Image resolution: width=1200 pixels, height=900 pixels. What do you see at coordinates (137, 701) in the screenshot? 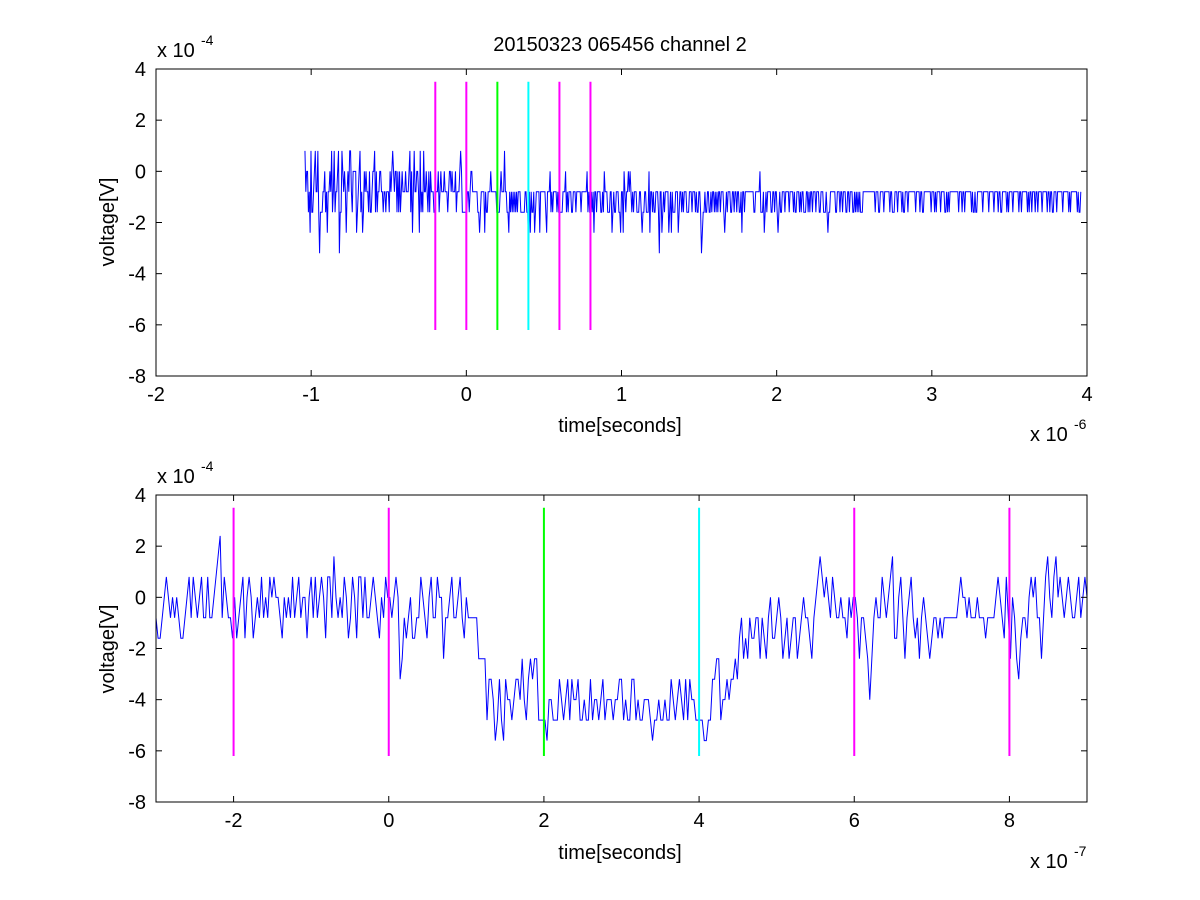
I see `plot-bottom-y-tick-label: -4` at bounding box center [137, 701].